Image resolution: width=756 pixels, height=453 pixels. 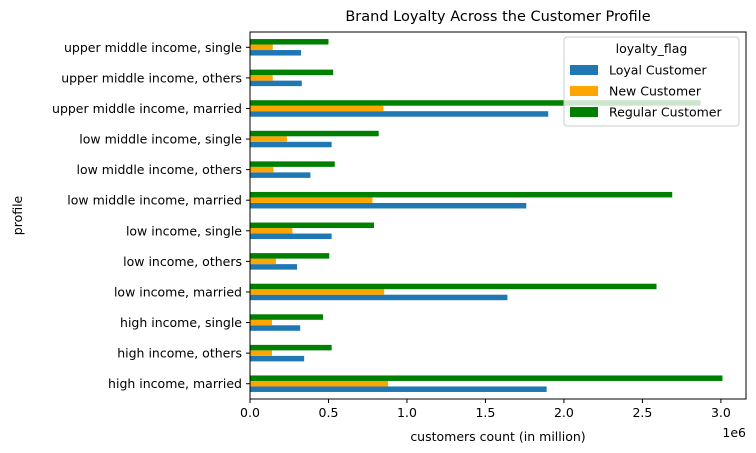 I want to click on bar-regular-customer-upper-middle-income-single, so click(x=289, y=42).